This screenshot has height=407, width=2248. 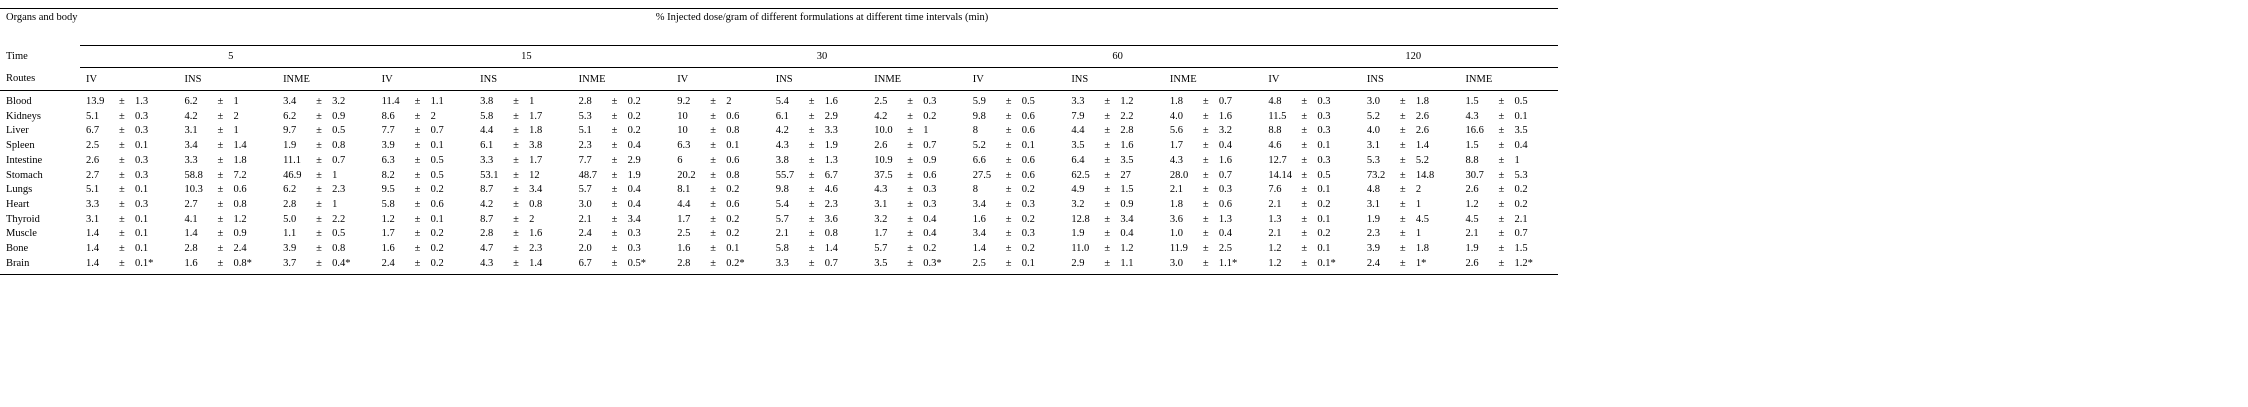 I want to click on value-cell: 4.2 ±3.3, so click(x=819, y=131).